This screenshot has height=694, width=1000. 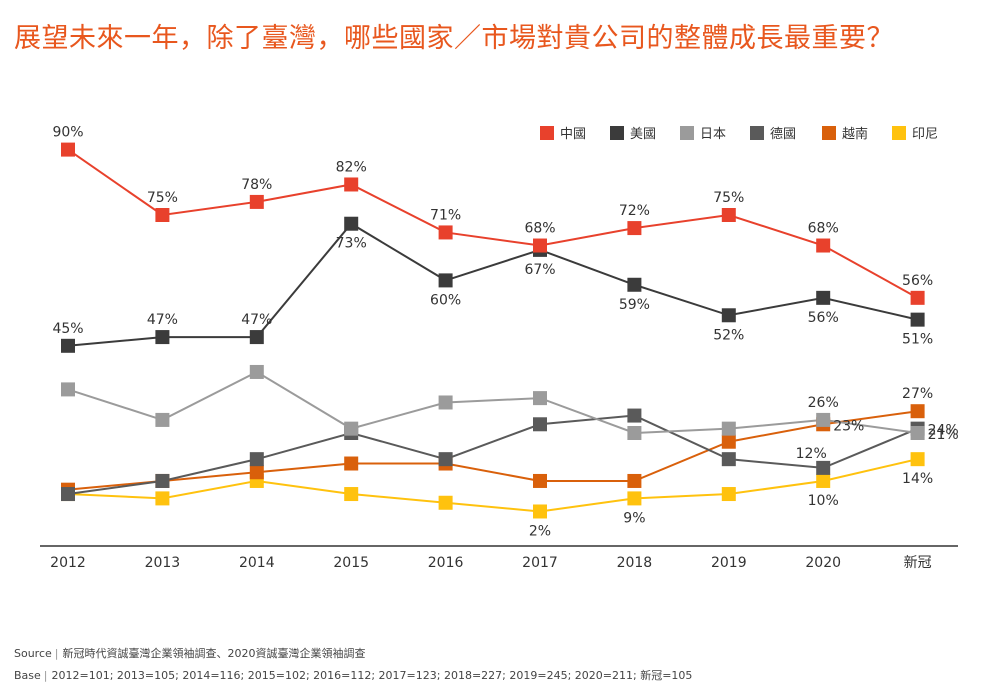 I want to click on data-label: 71%, so click(x=445, y=215).